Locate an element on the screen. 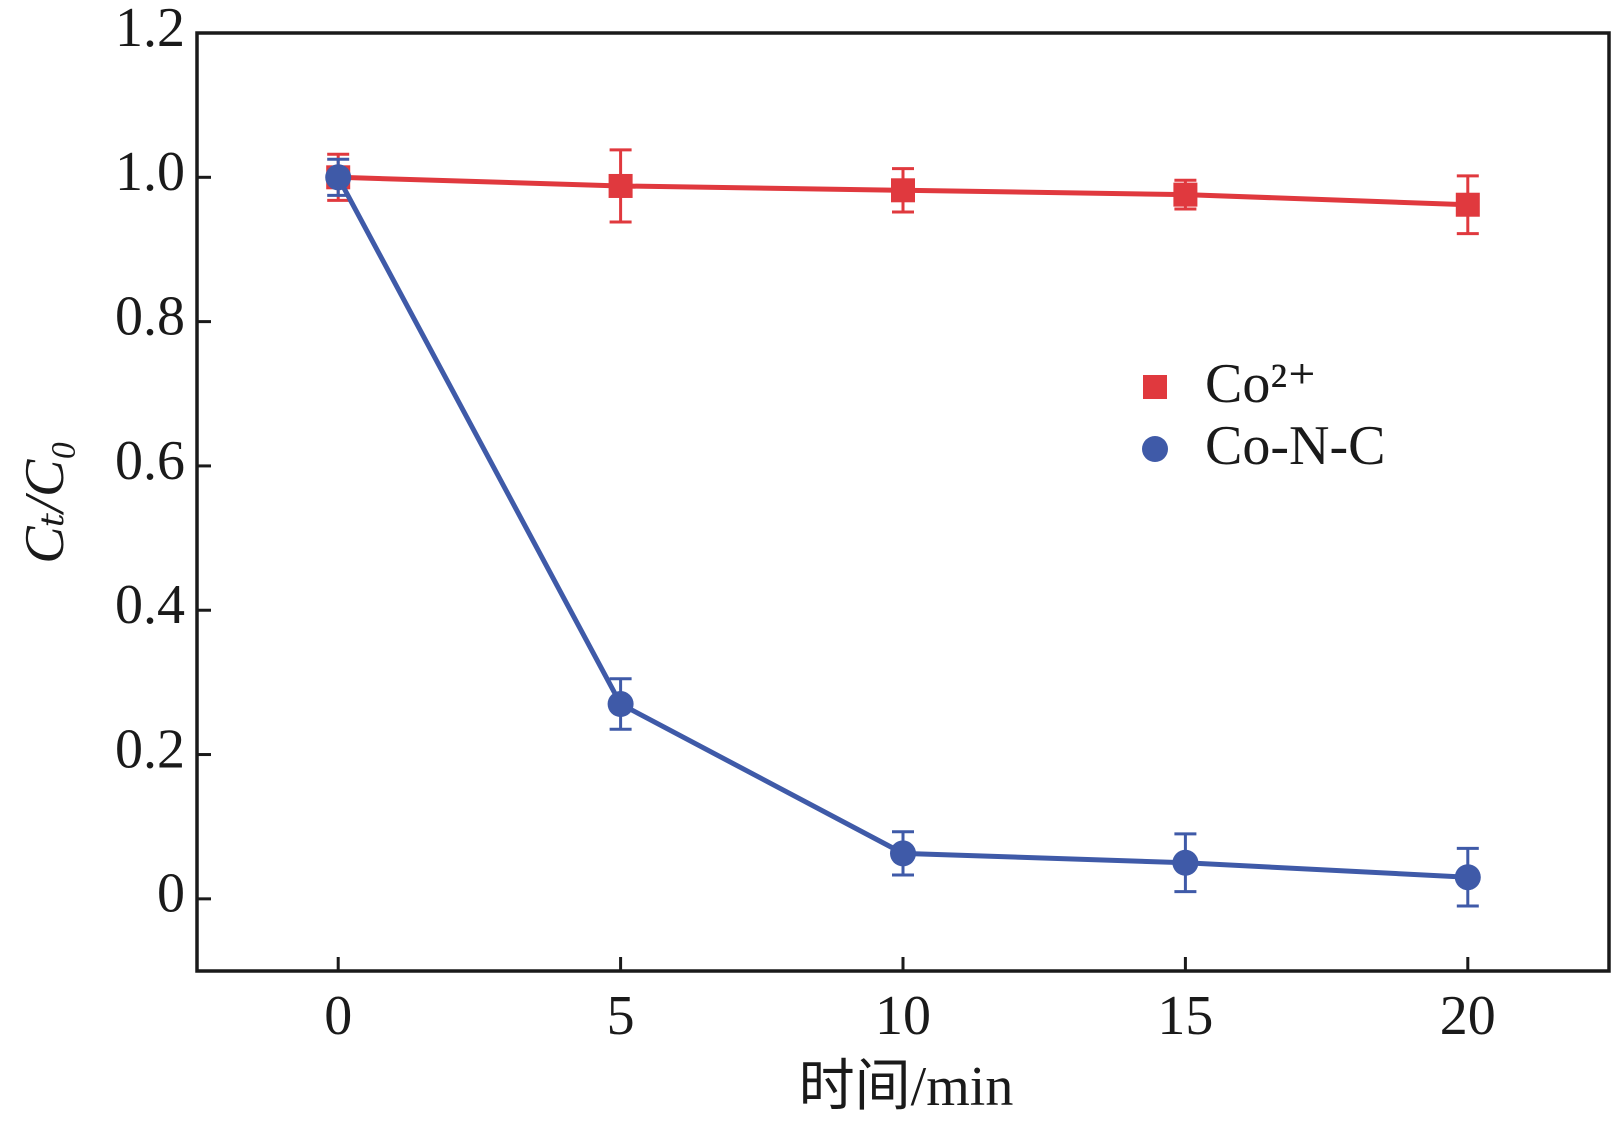  y-tick-label: 0 is located at coordinates (171, 894).